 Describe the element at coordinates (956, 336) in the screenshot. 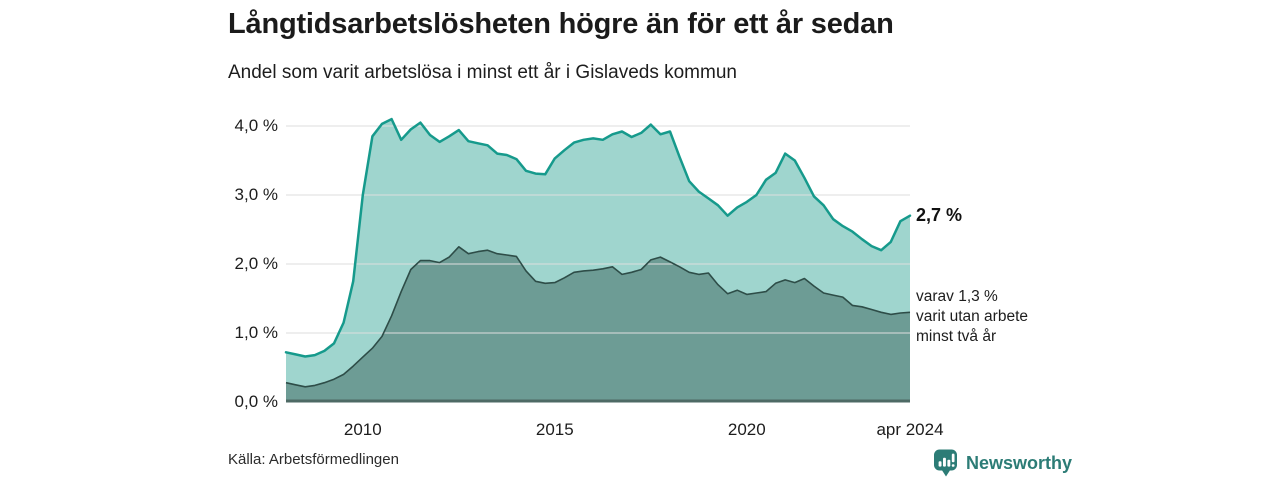

I see `annotation-line: minst två år` at that location.